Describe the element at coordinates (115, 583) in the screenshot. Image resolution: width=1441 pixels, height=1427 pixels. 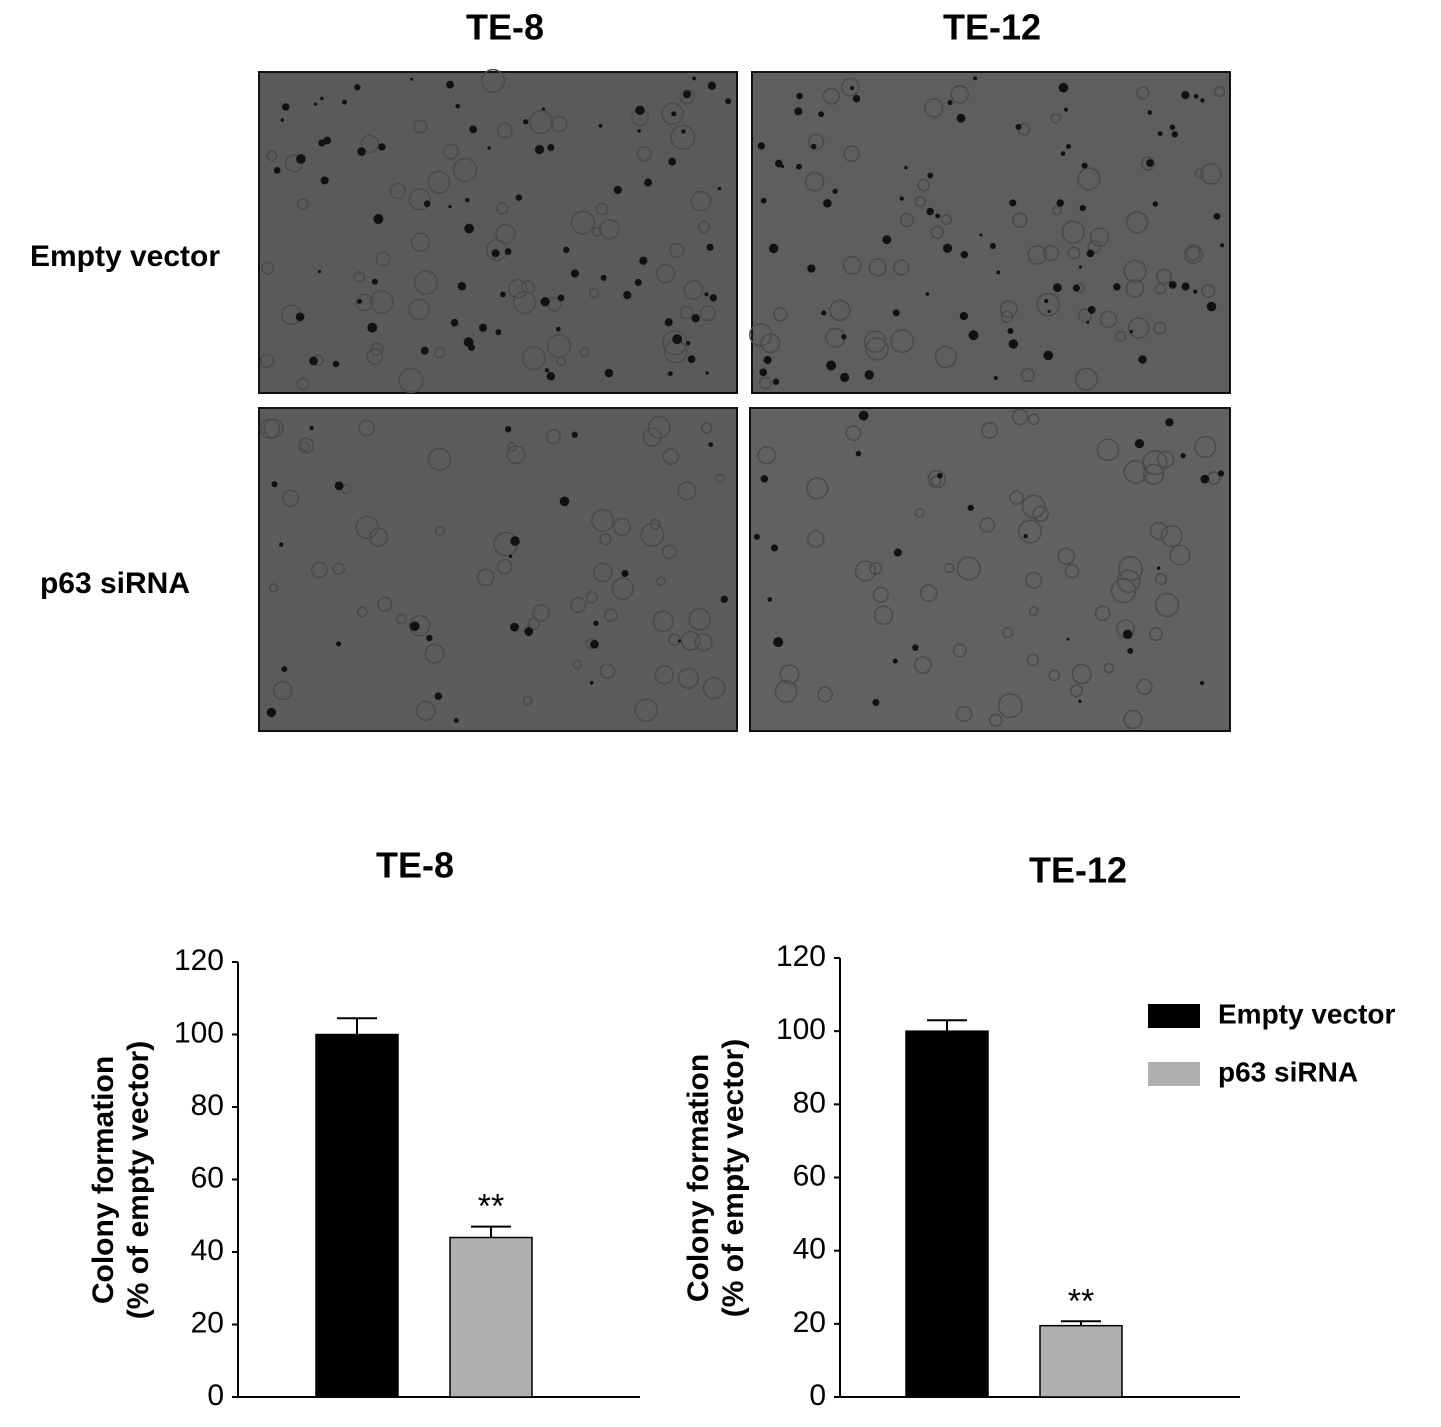
I see `panel-row-label: p63 siRNA` at that location.